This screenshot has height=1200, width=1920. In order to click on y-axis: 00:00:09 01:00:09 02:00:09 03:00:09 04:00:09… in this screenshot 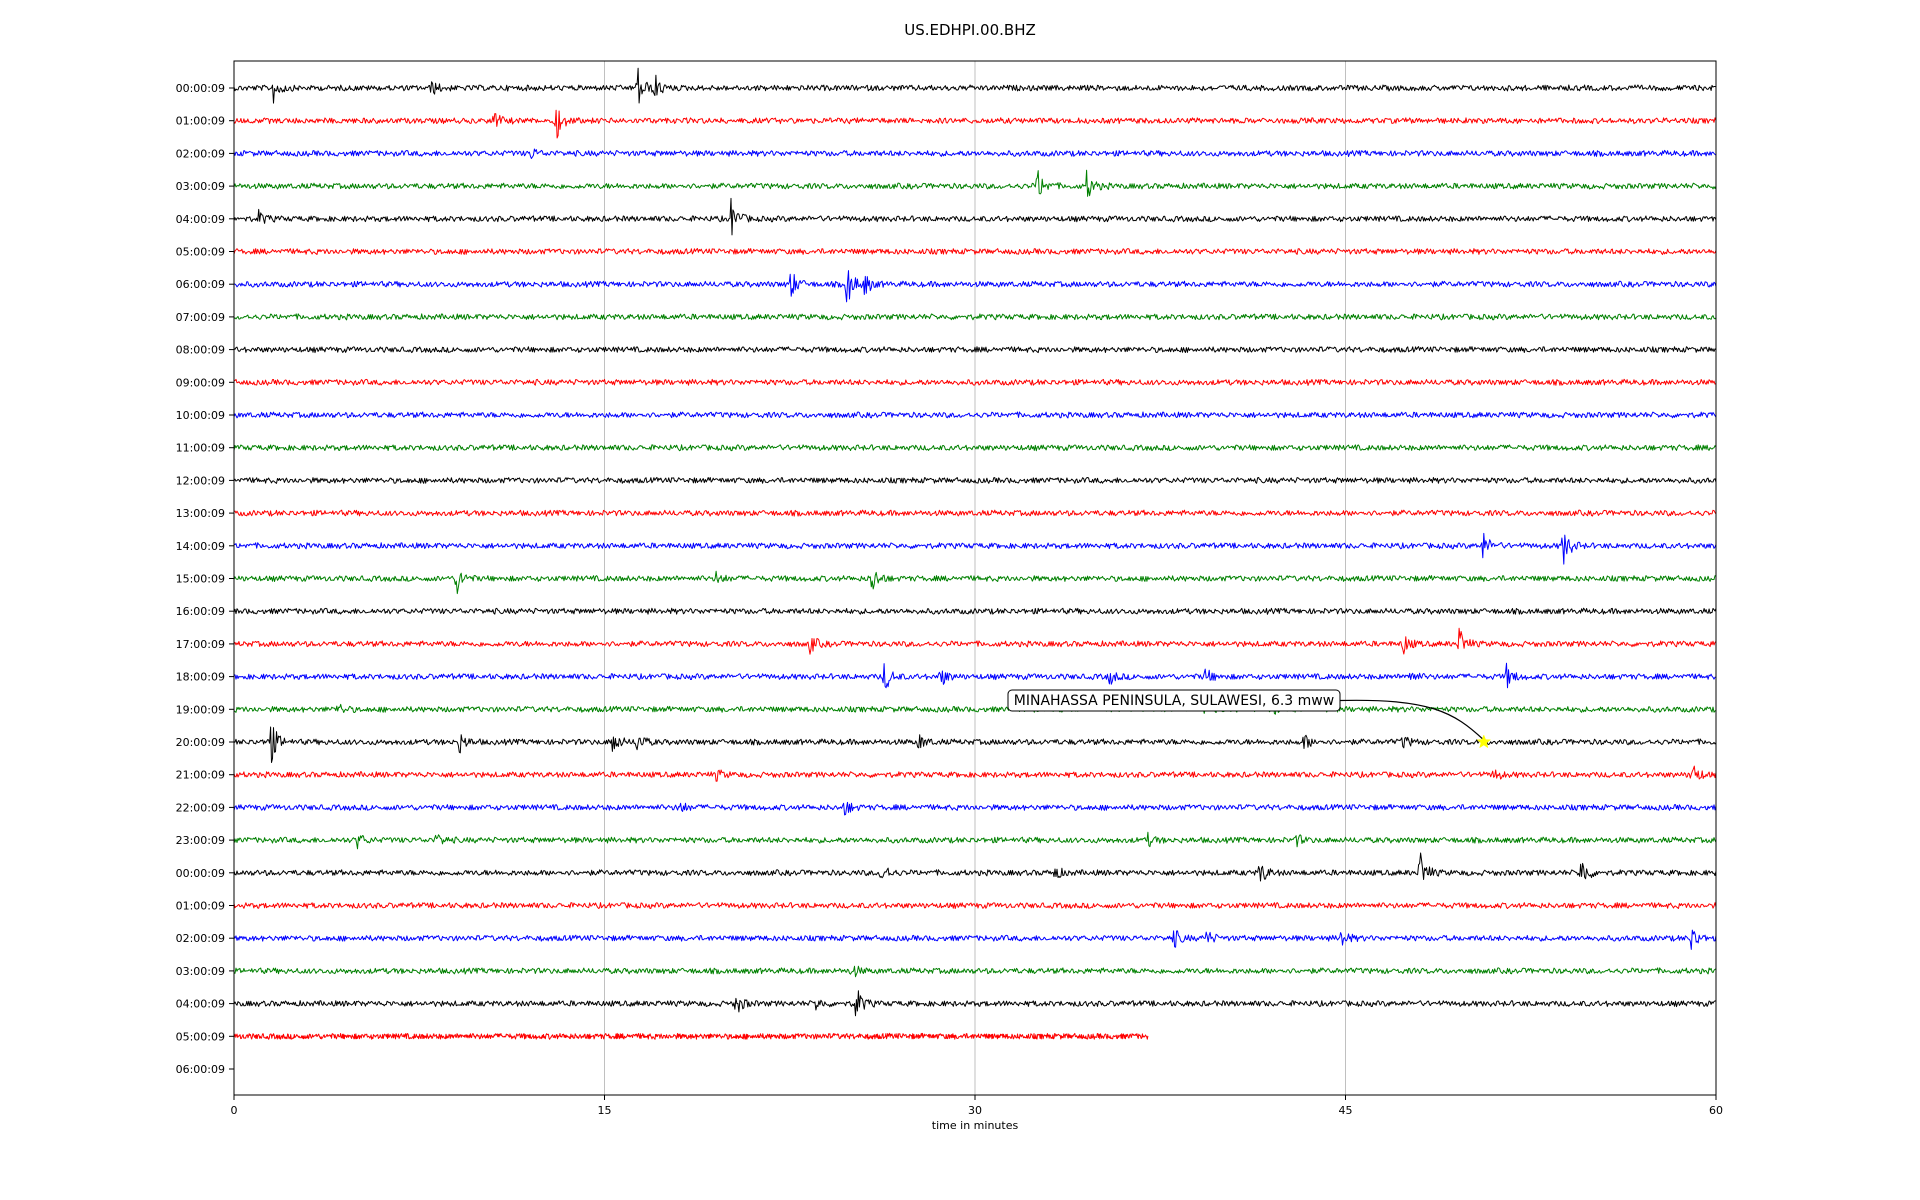, I will do `click(205, 579)`.